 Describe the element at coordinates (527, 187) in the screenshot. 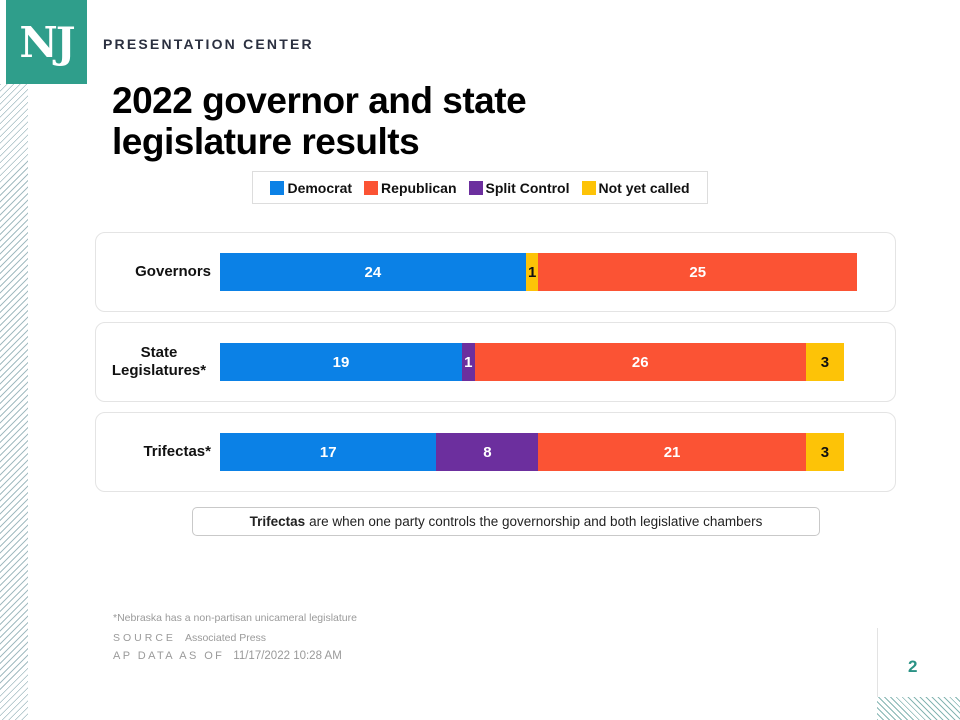

I see `legend-label-split-control: Split Control` at that location.